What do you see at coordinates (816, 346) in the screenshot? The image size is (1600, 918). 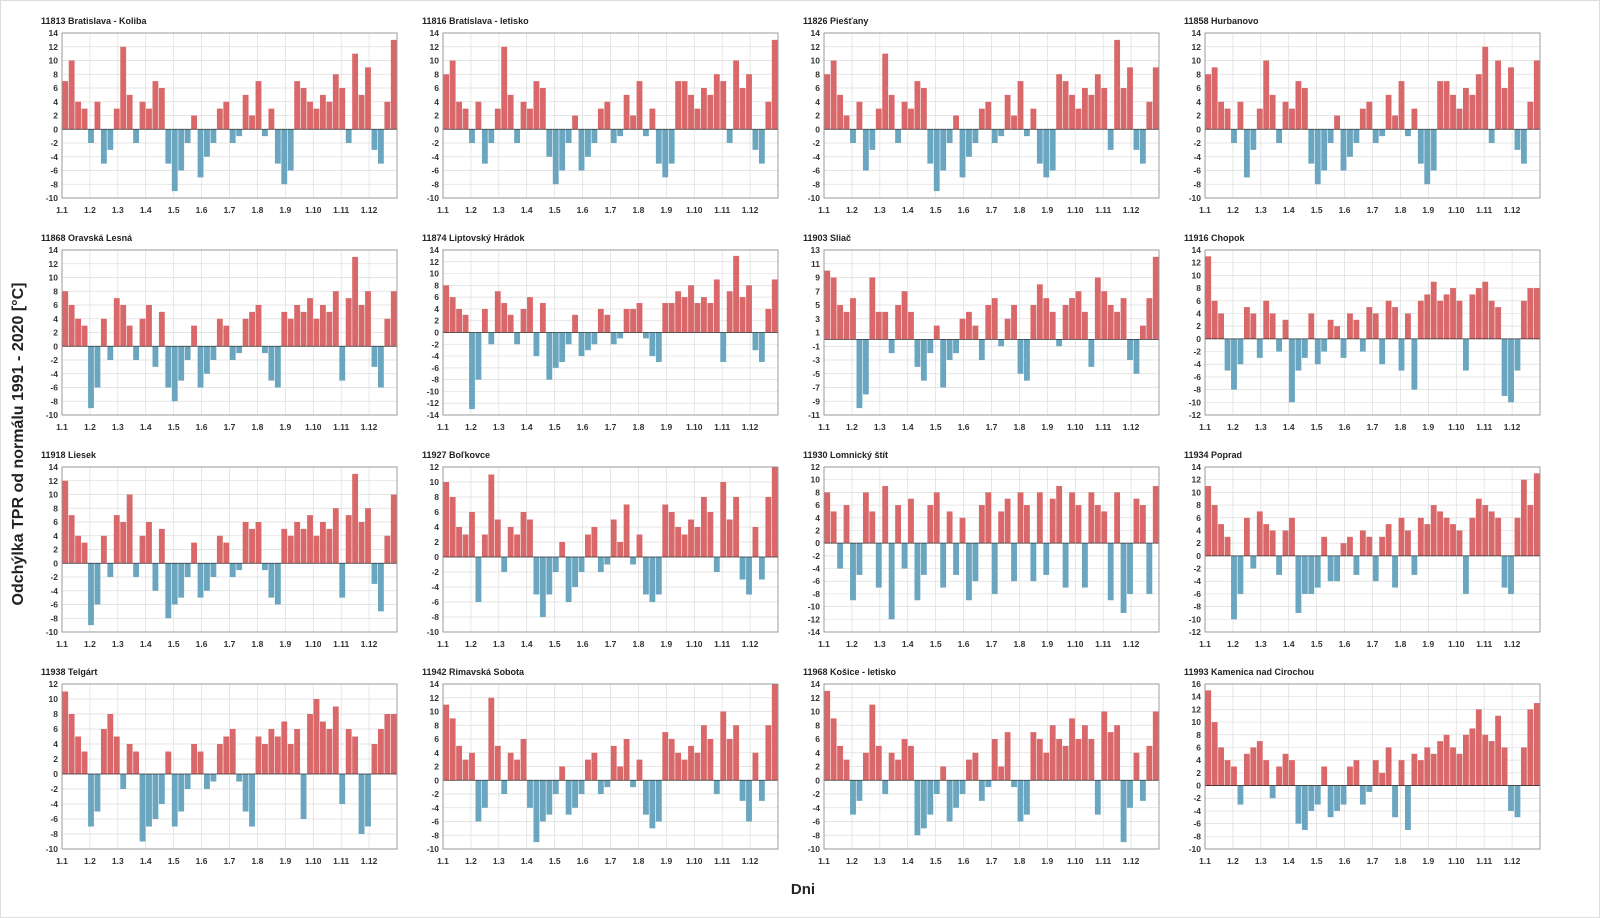 I see `y-tick-label: -1` at bounding box center [816, 346].